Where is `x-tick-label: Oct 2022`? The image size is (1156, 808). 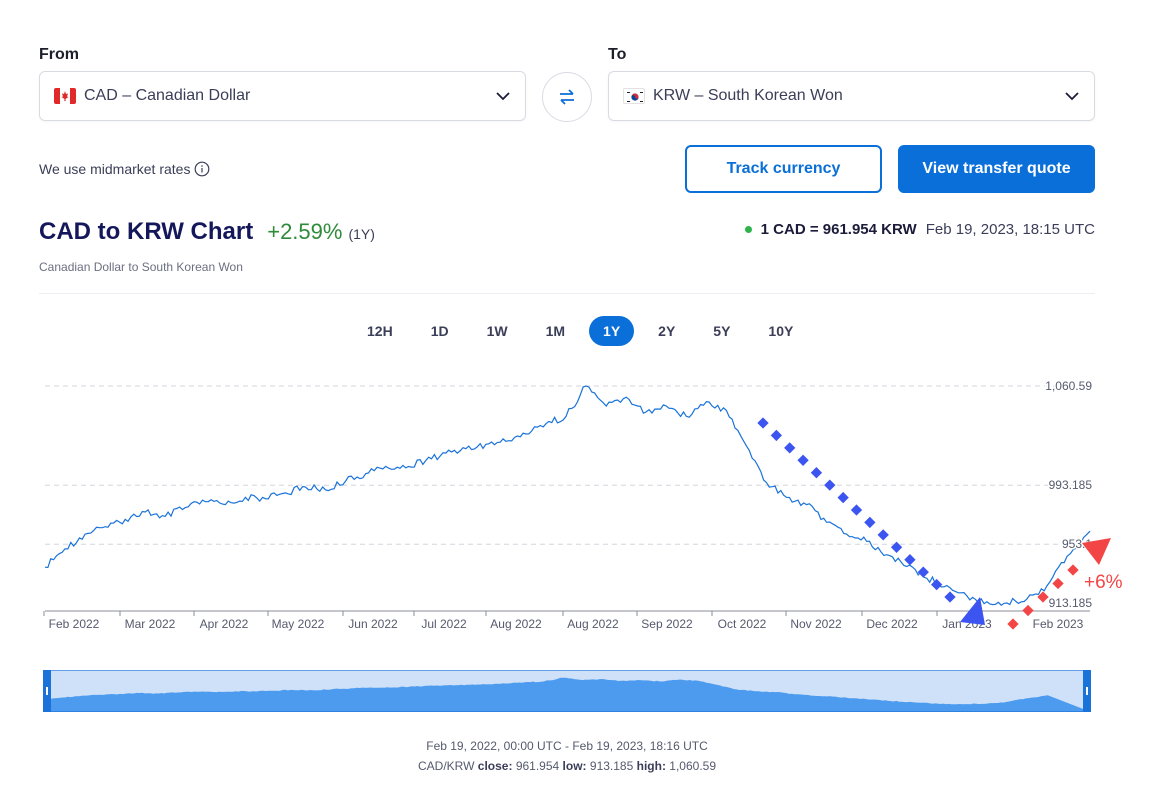
x-tick-label: Oct 2022 is located at coordinates (742, 624).